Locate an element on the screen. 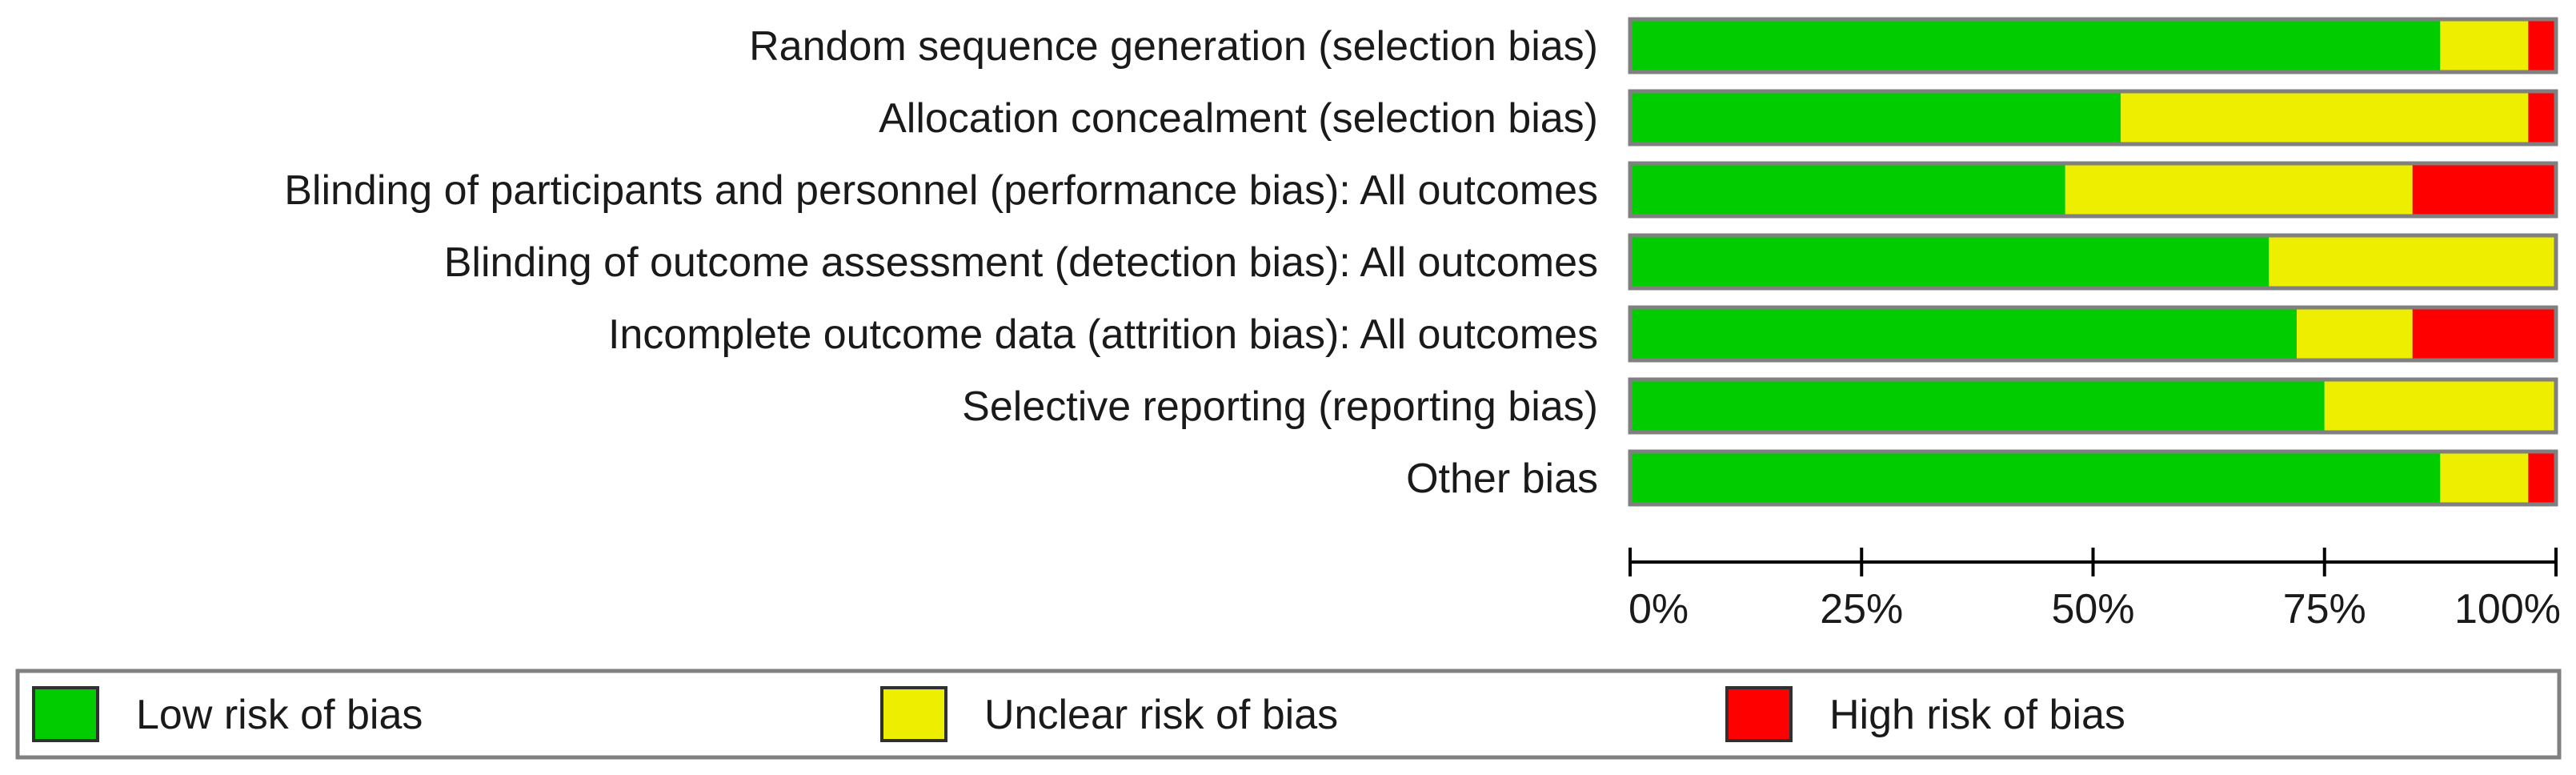 The width and height of the screenshot is (2576, 775). bar-segment-low-risk-of-bias-blinding-of-outcome-assessment-detection-bias-all-outcomes is located at coordinates (1950, 261).